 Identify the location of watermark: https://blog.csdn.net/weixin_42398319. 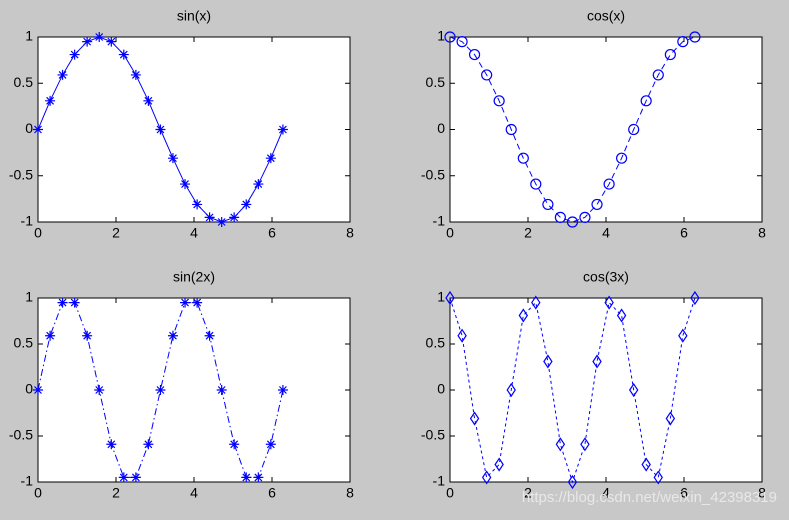
(649, 497).